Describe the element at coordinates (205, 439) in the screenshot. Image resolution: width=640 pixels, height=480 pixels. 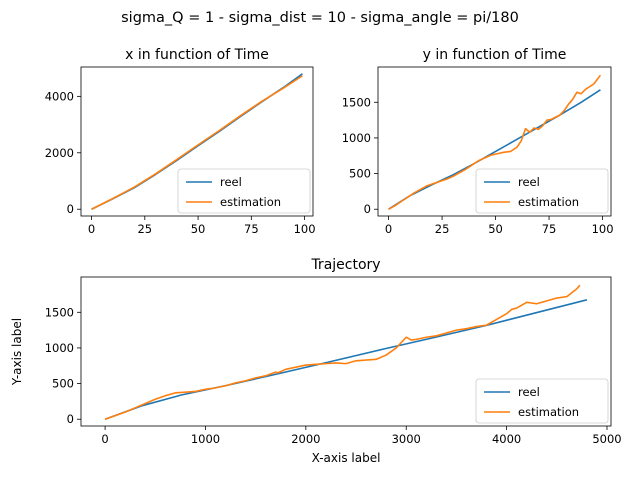
I see `x-tick-label: 1000` at that location.